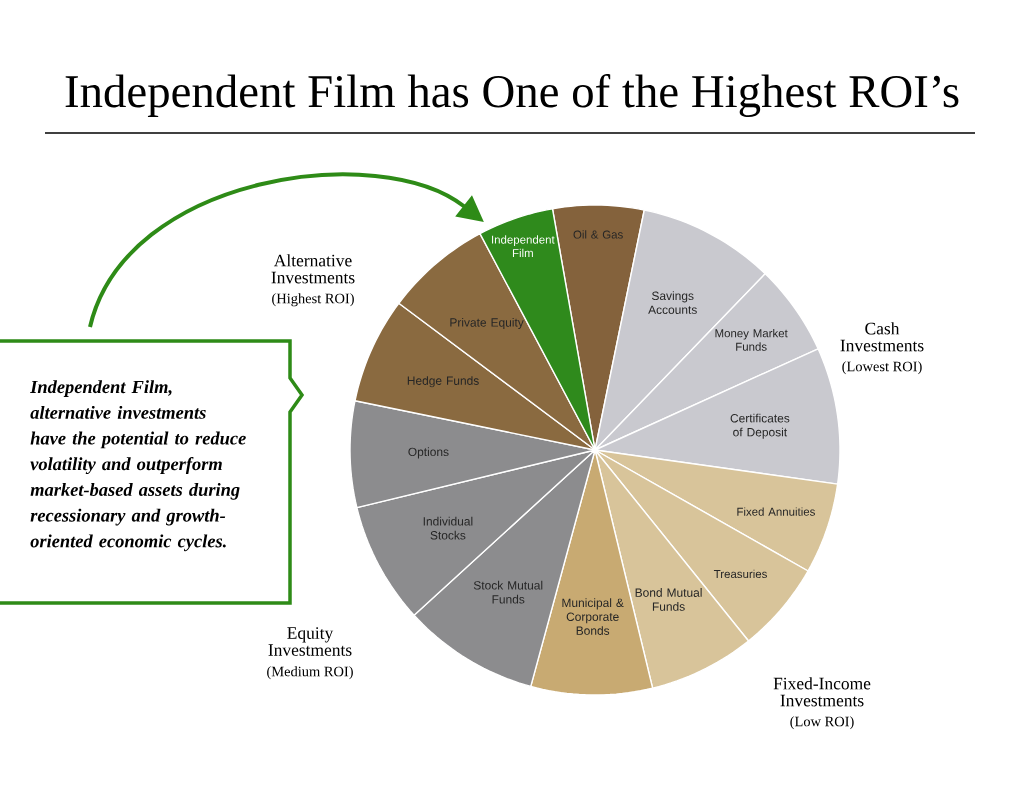  What do you see at coordinates (822, 692) in the screenshot?
I see `text: Fixed-Income Investments` at bounding box center [822, 692].